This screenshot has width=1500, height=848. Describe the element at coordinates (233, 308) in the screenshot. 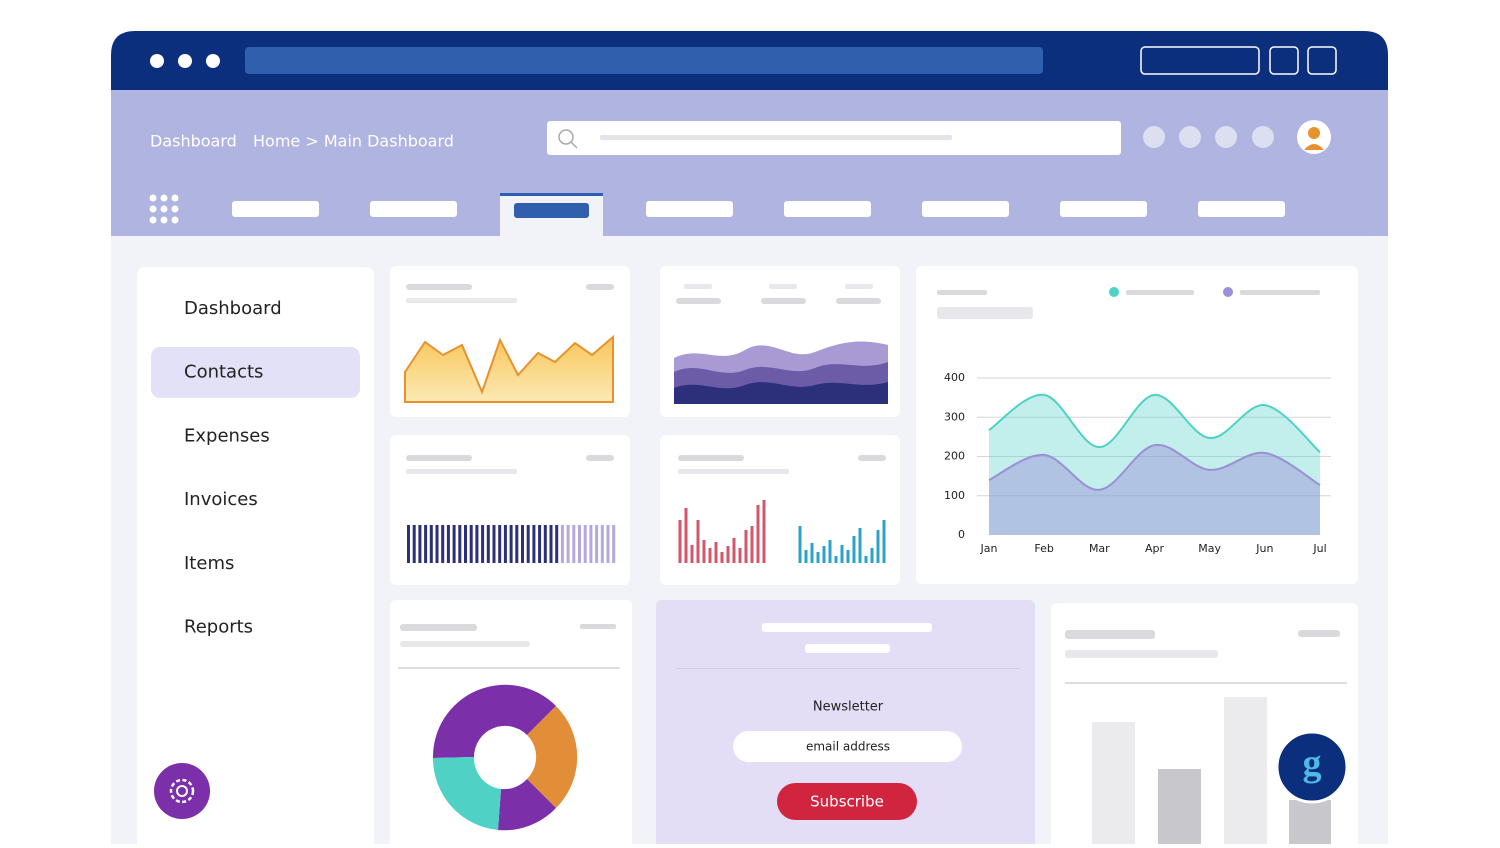

I see `sidebar-item: Dashboard` at that location.